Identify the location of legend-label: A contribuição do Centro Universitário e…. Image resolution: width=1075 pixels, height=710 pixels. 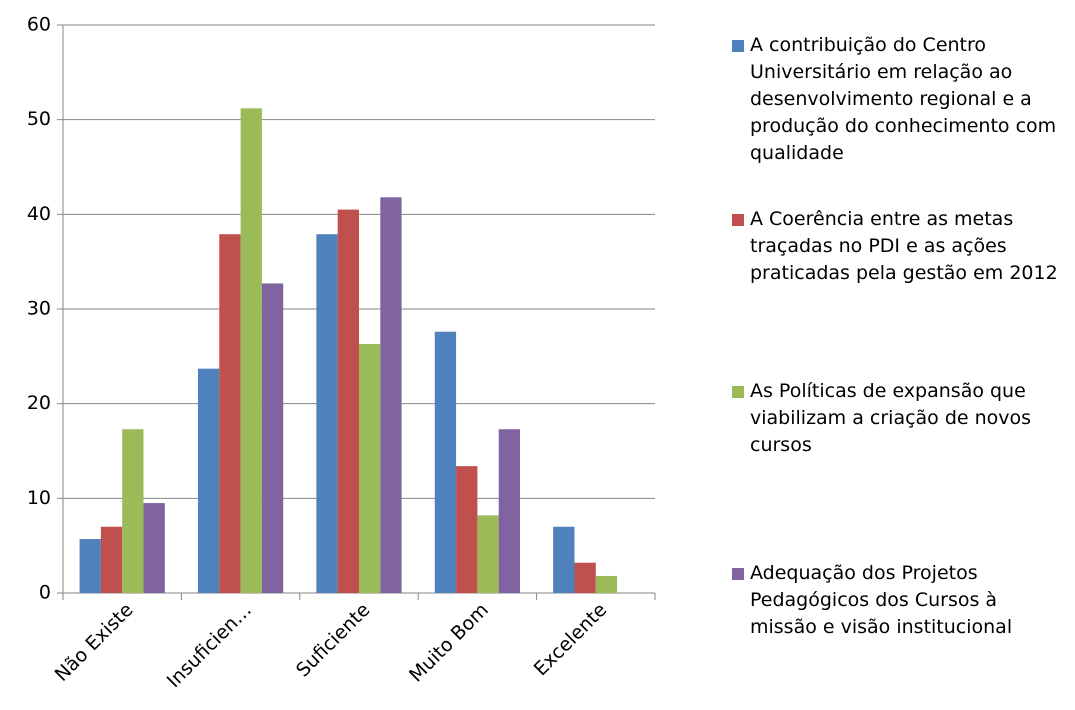
(903, 99).